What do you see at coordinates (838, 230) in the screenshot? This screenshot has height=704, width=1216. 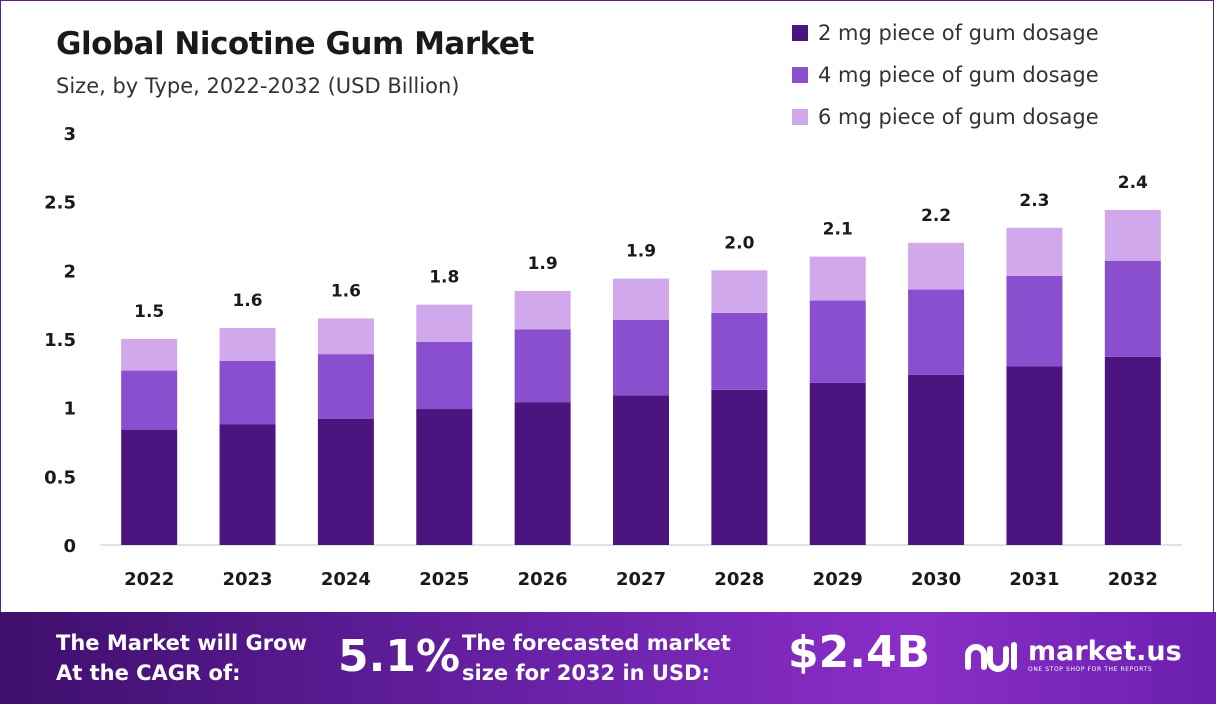 I see `bar-total-label: 2.1` at bounding box center [838, 230].